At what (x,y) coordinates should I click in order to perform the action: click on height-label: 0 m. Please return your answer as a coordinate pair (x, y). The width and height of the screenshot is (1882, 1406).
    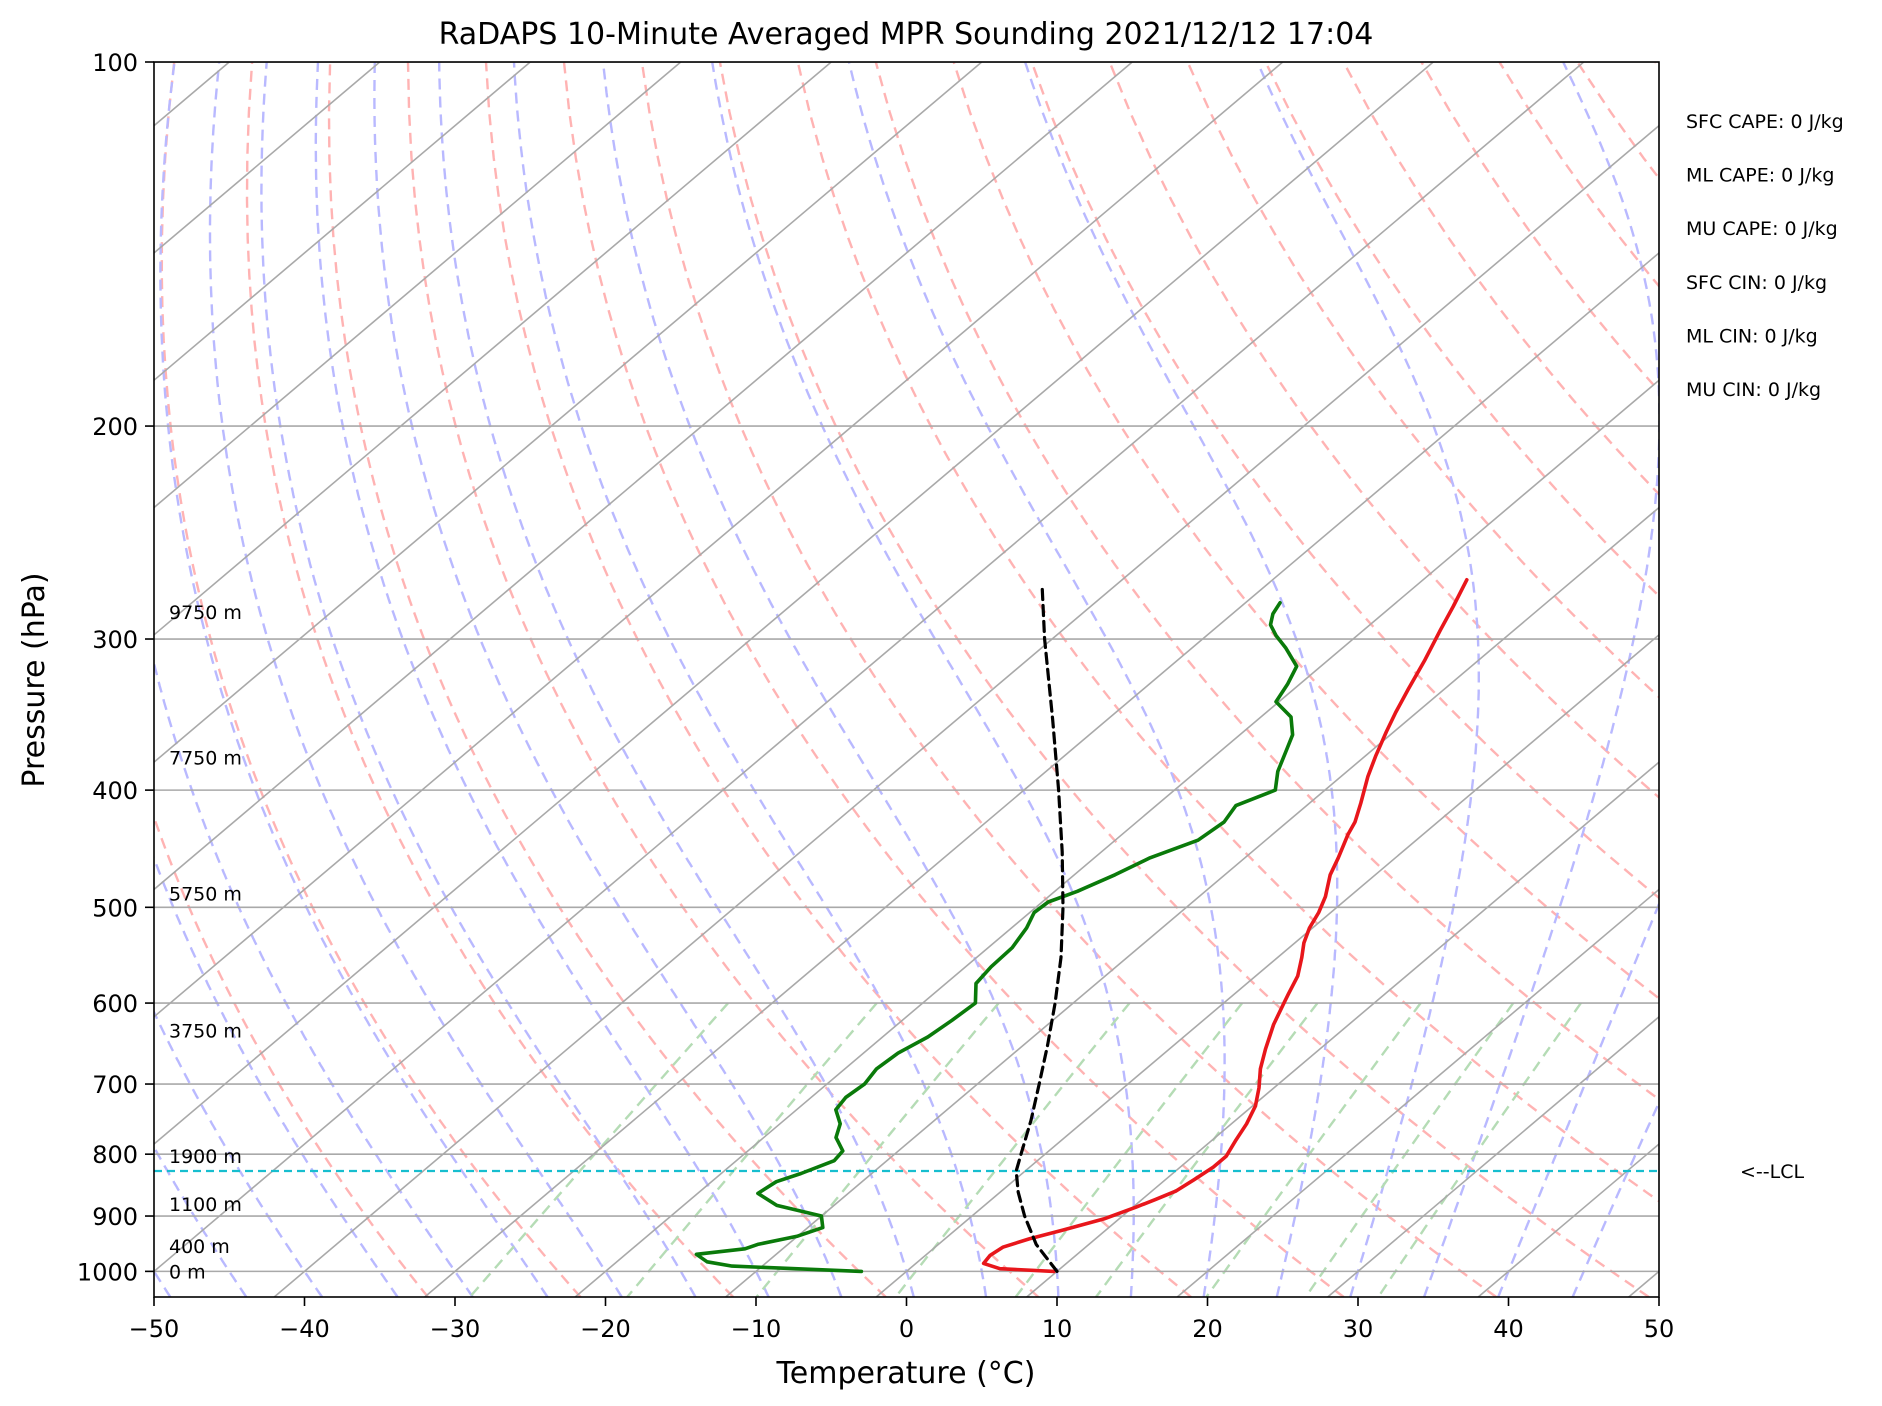
    Looking at the image, I should click on (187, 1272).